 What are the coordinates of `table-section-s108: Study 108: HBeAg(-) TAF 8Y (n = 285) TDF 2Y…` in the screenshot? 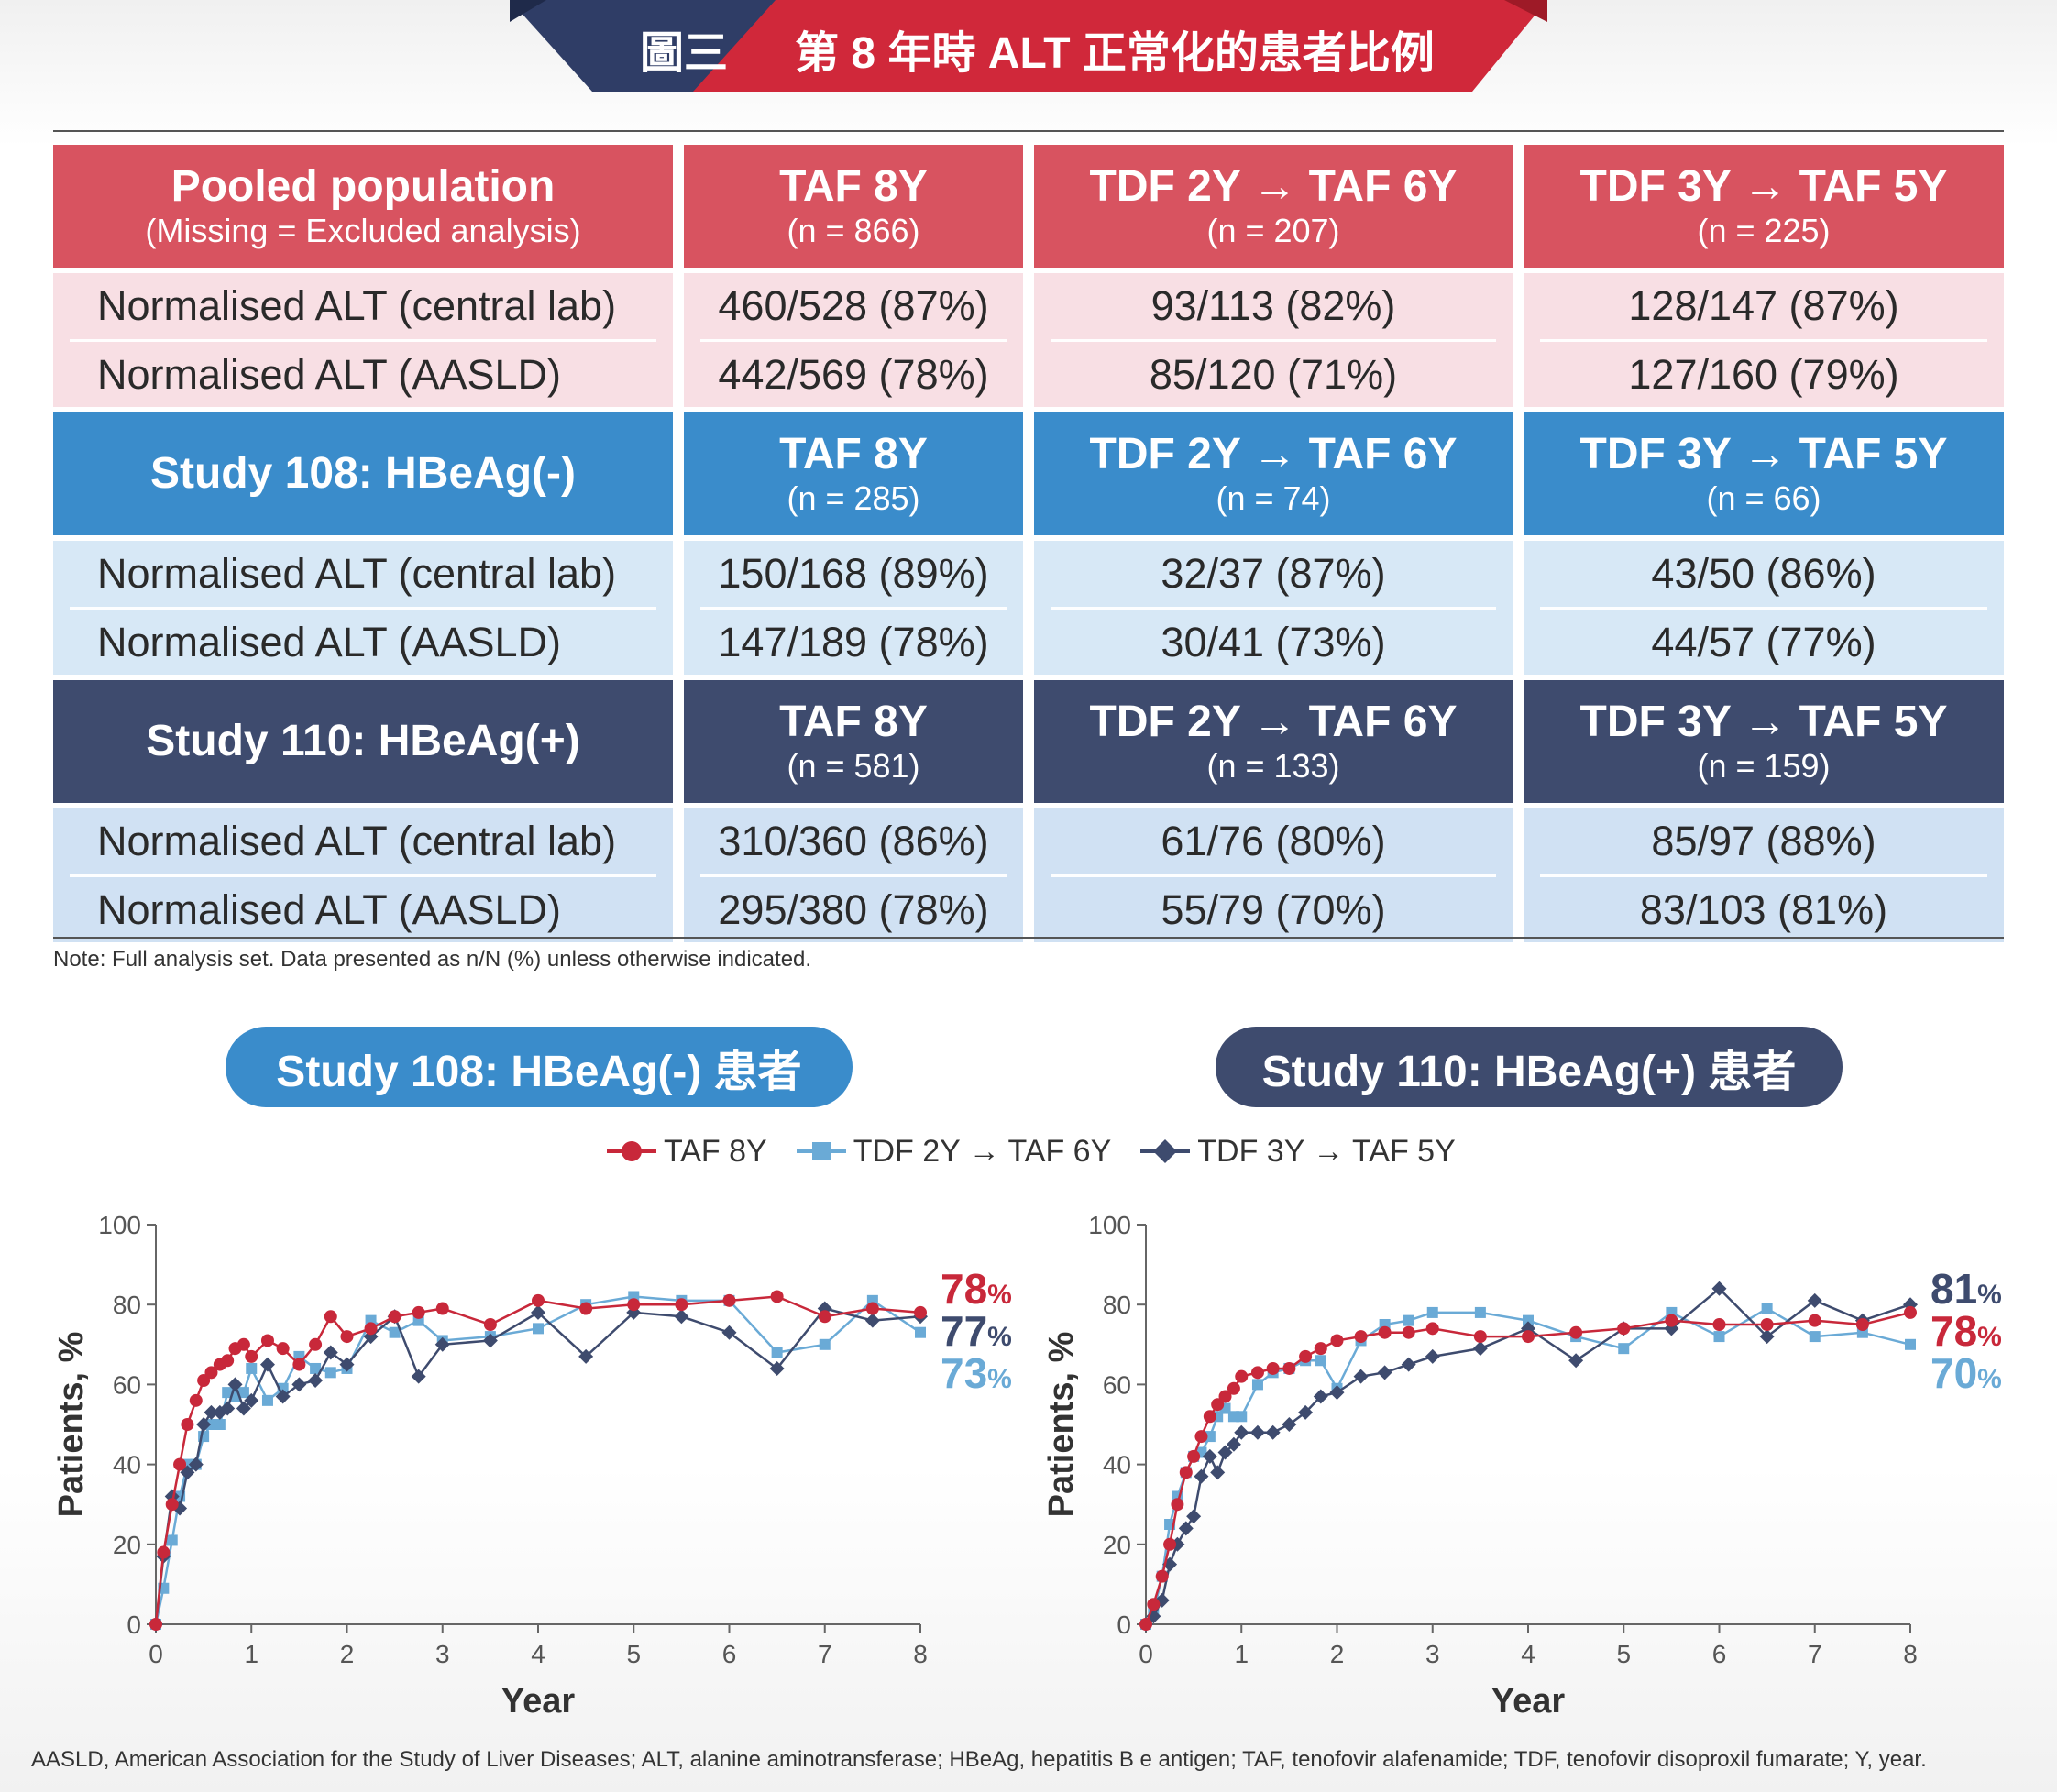 It's located at (1028, 543).